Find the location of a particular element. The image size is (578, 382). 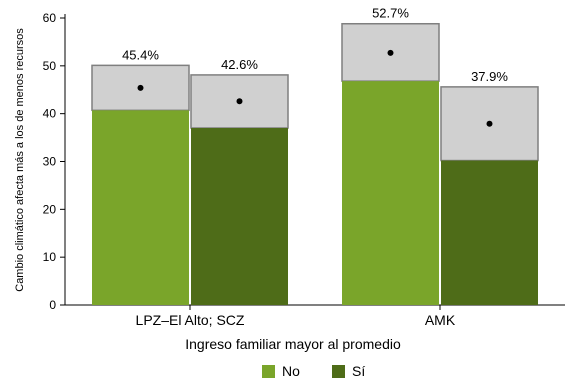

data-label: 42.6% is located at coordinates (239, 64).